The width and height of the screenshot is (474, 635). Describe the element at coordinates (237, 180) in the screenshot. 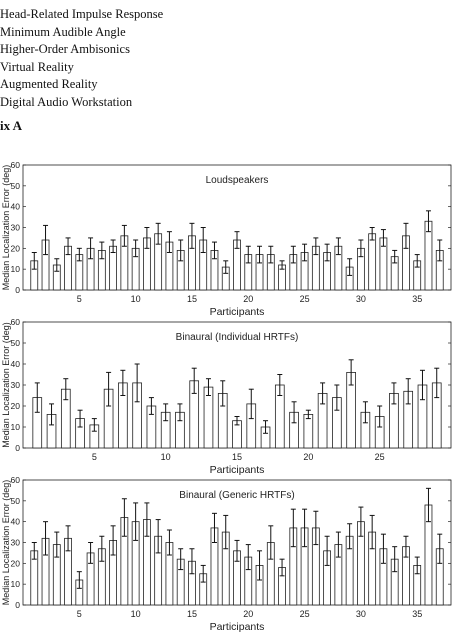

I see `chart-title: Loudspeakers` at that location.